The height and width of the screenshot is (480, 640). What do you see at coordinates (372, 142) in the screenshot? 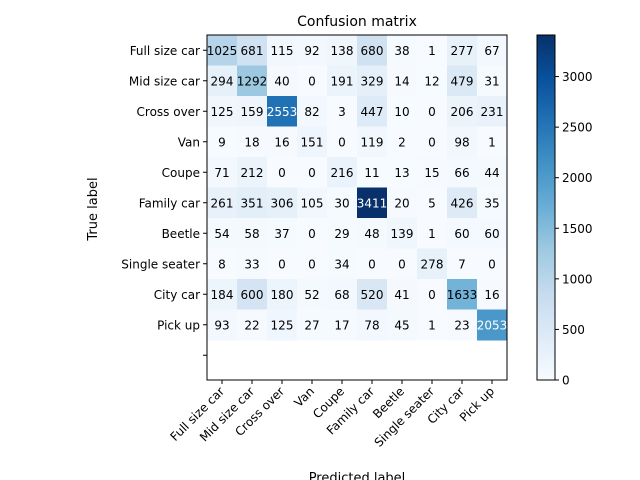
I see `cell-value-label: 119` at bounding box center [372, 142].